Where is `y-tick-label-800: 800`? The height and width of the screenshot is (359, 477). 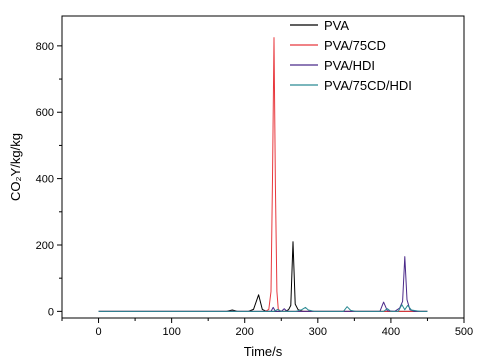
y-tick-label-800: 800 is located at coordinates (45, 47).